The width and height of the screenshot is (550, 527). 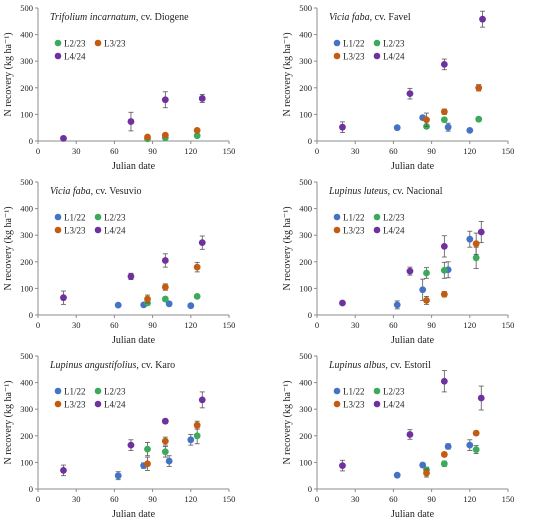 I want to click on panel-title-cultivar: , cv. Estoril, so click(x=408, y=365).